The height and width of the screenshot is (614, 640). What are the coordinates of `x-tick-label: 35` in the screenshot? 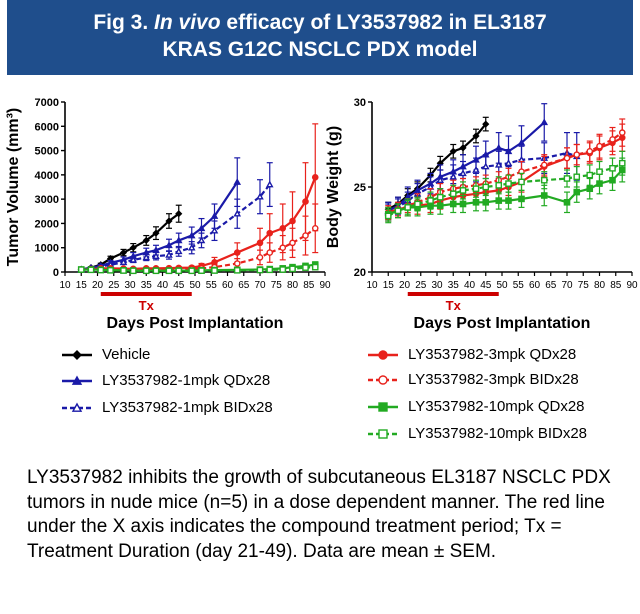 It's located at (147, 285).